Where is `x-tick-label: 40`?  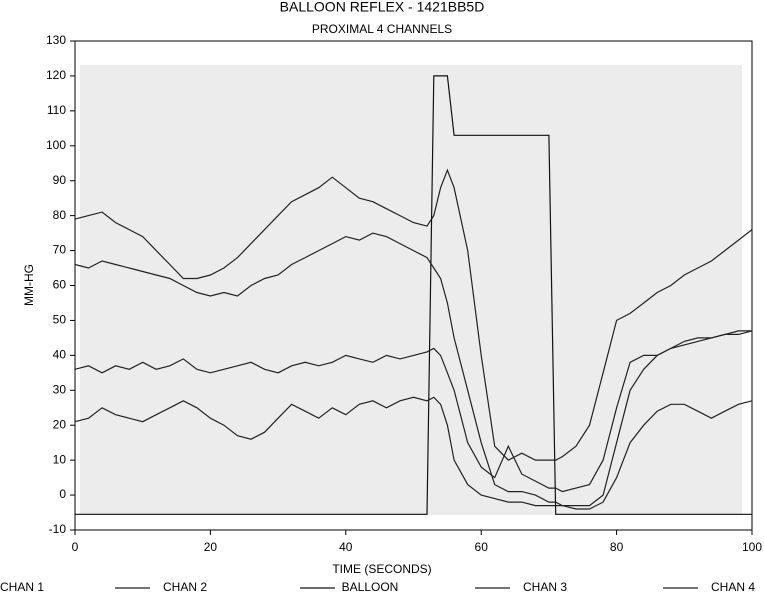 x-tick-label: 40 is located at coordinates (346, 547).